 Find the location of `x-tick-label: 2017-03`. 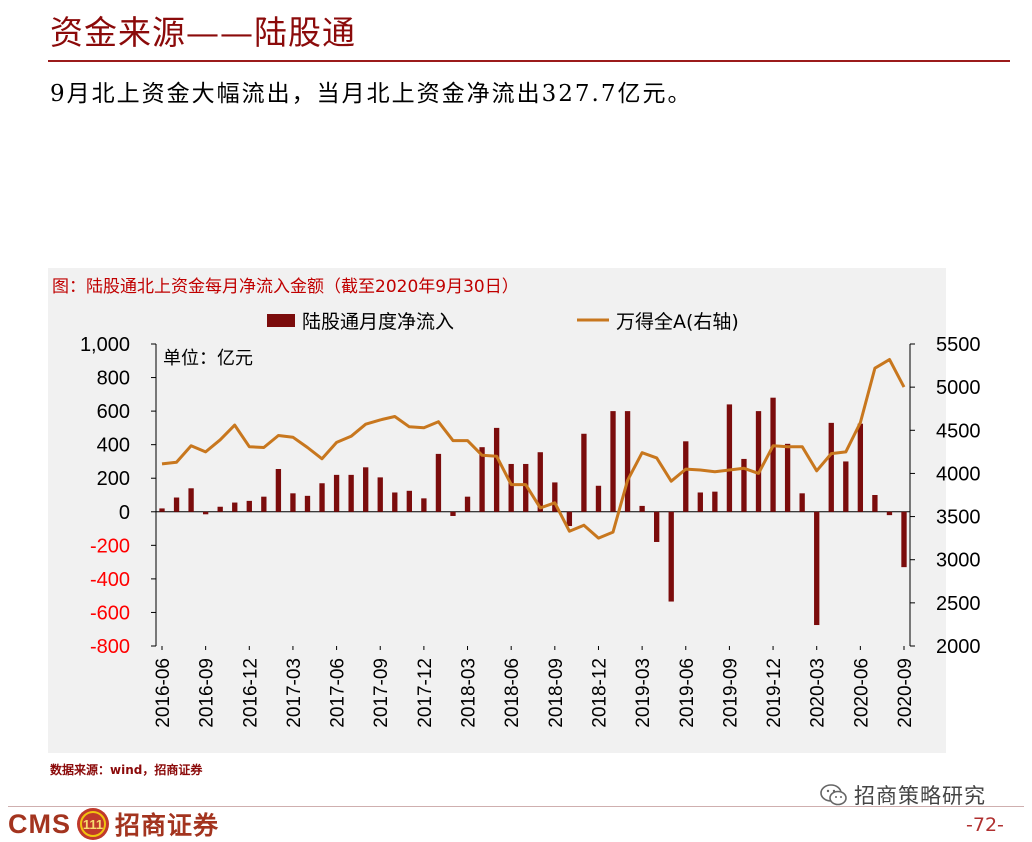

x-tick-label: 2017-03 is located at coordinates (294, 693).